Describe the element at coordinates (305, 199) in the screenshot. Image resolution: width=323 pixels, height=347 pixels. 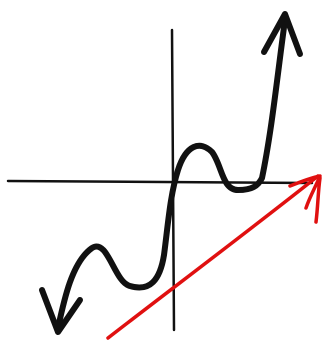
I see `red-arrowhead` at that location.